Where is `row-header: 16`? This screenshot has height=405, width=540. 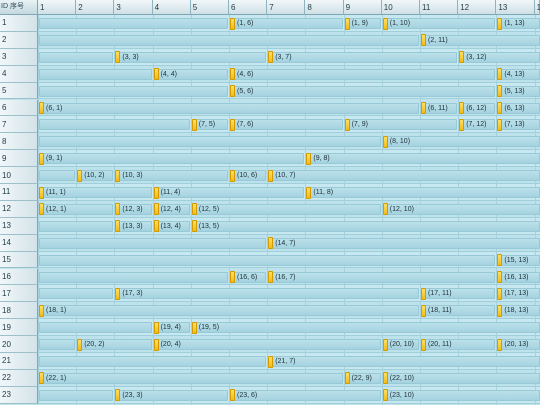
row-header: 16 is located at coordinates (19, 277).